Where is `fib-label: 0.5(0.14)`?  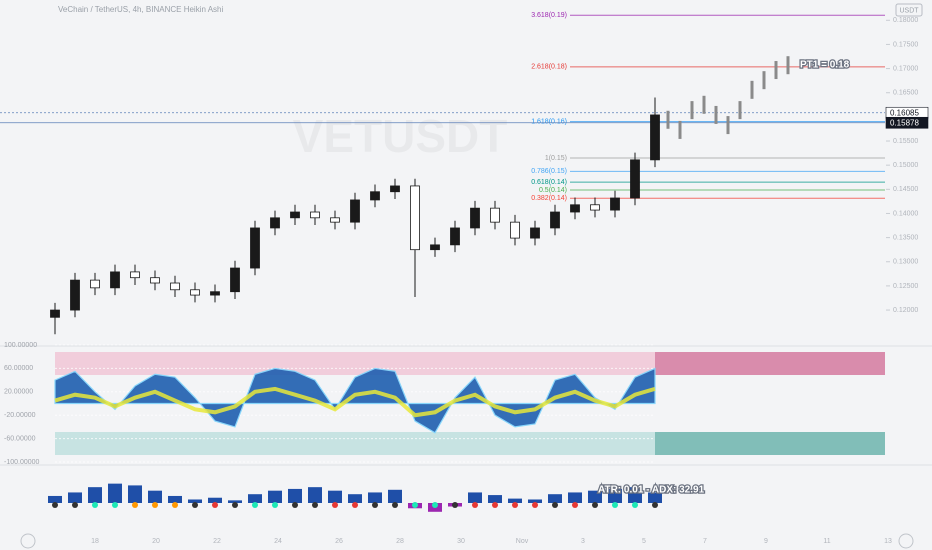
fib-label: 0.5(0.14) is located at coordinates (553, 190).